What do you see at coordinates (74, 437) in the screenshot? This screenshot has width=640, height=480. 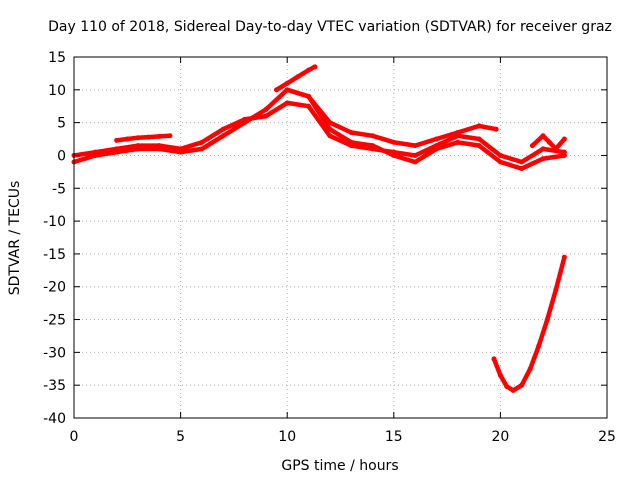 I see `x-tick-label: 0` at bounding box center [74, 437].